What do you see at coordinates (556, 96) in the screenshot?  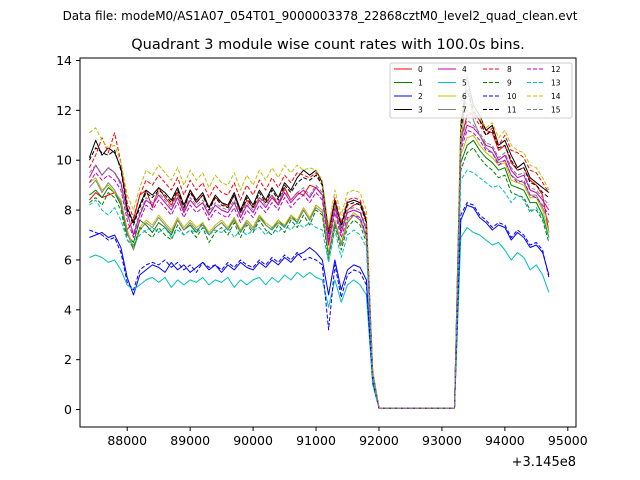 I see `legend-label-14: 14` at bounding box center [556, 96].